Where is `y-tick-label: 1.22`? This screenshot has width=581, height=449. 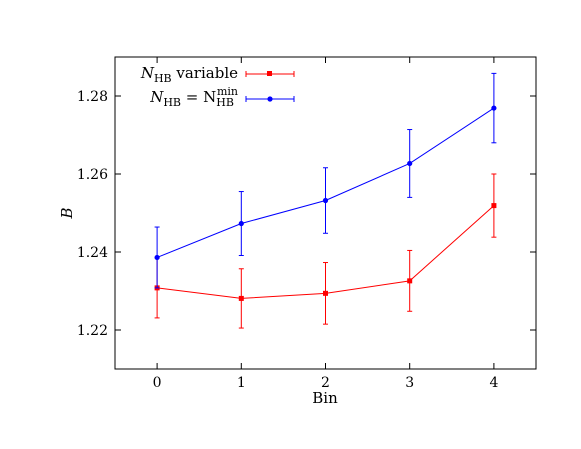
y-tick-label: 1.22 is located at coordinates (92, 331).